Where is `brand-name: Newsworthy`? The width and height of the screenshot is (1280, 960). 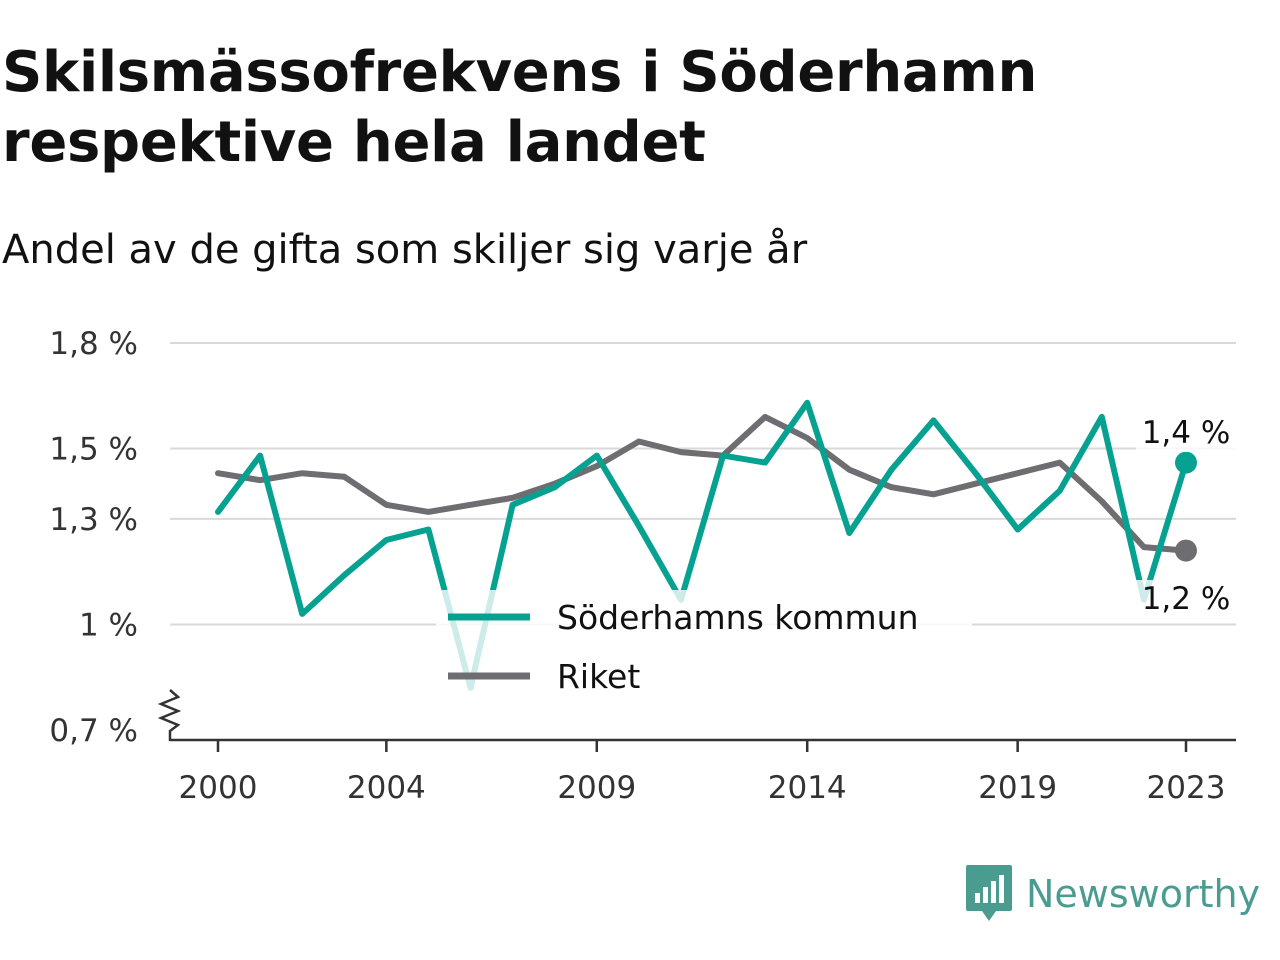 brand-name: Newsworthy is located at coordinates (1143, 894).